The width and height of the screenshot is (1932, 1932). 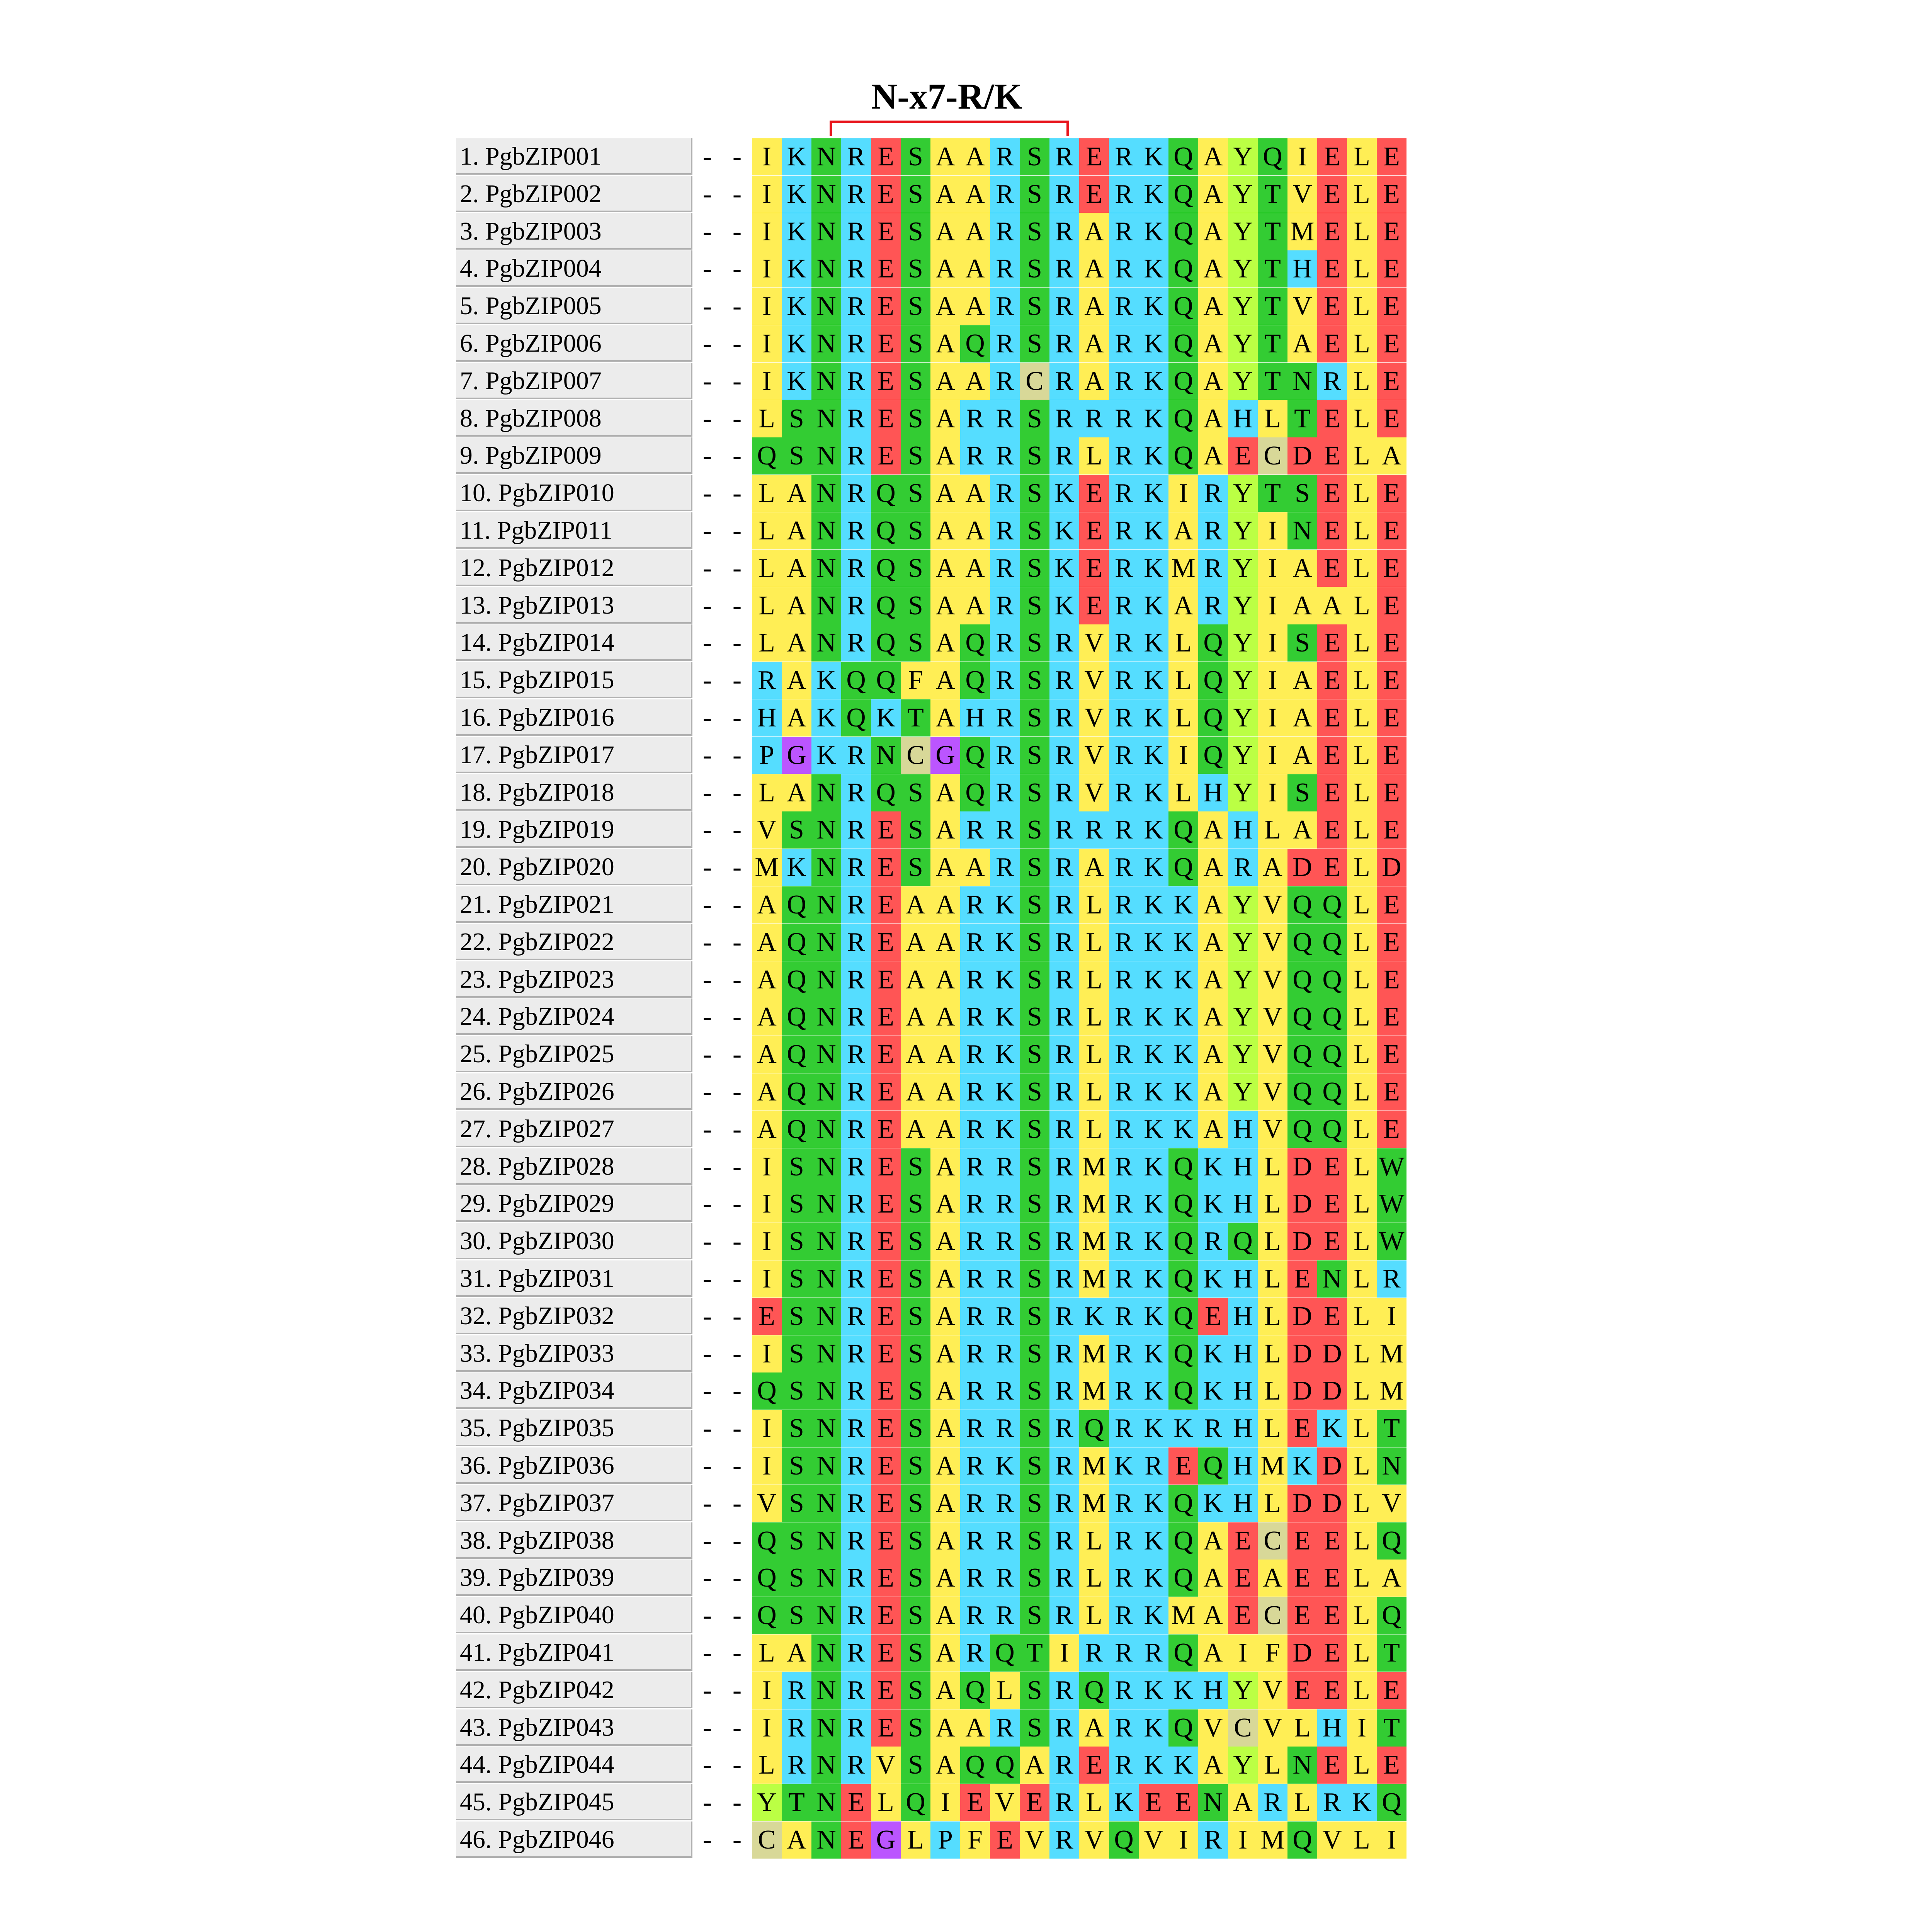 I want to click on alignment-row: 44. PgbZIP044- - L R N R V S A Q Q A R E R K K A Y L N E L E, so click(x=931, y=1766).